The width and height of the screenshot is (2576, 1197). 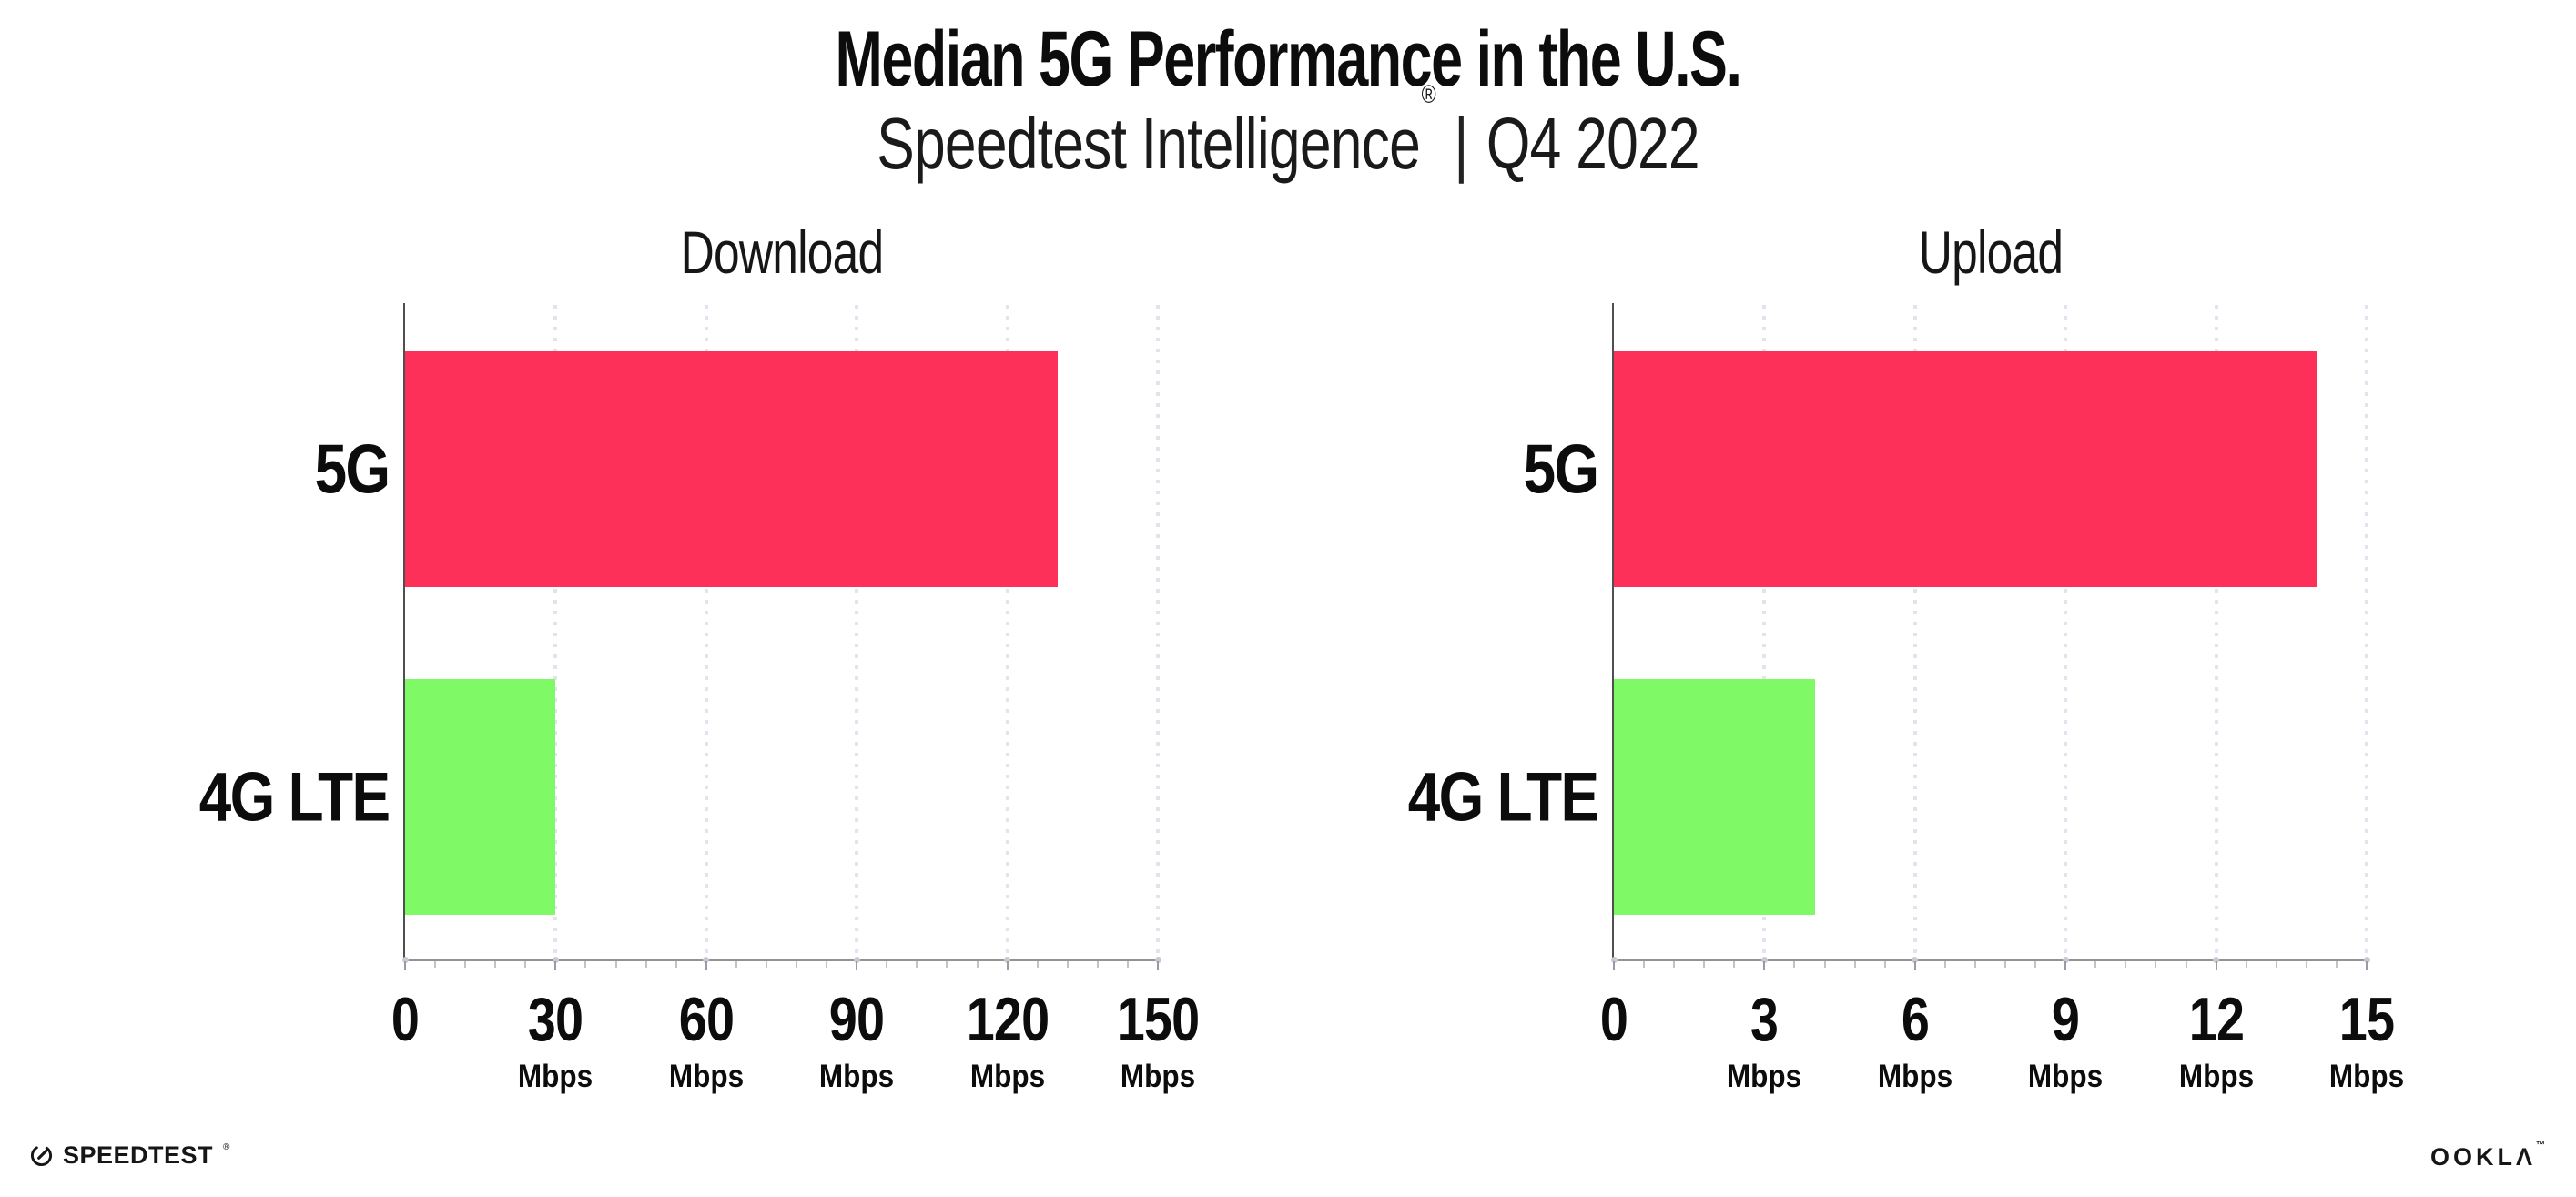 What do you see at coordinates (781, 252) in the screenshot?
I see `chart-title: Download` at bounding box center [781, 252].